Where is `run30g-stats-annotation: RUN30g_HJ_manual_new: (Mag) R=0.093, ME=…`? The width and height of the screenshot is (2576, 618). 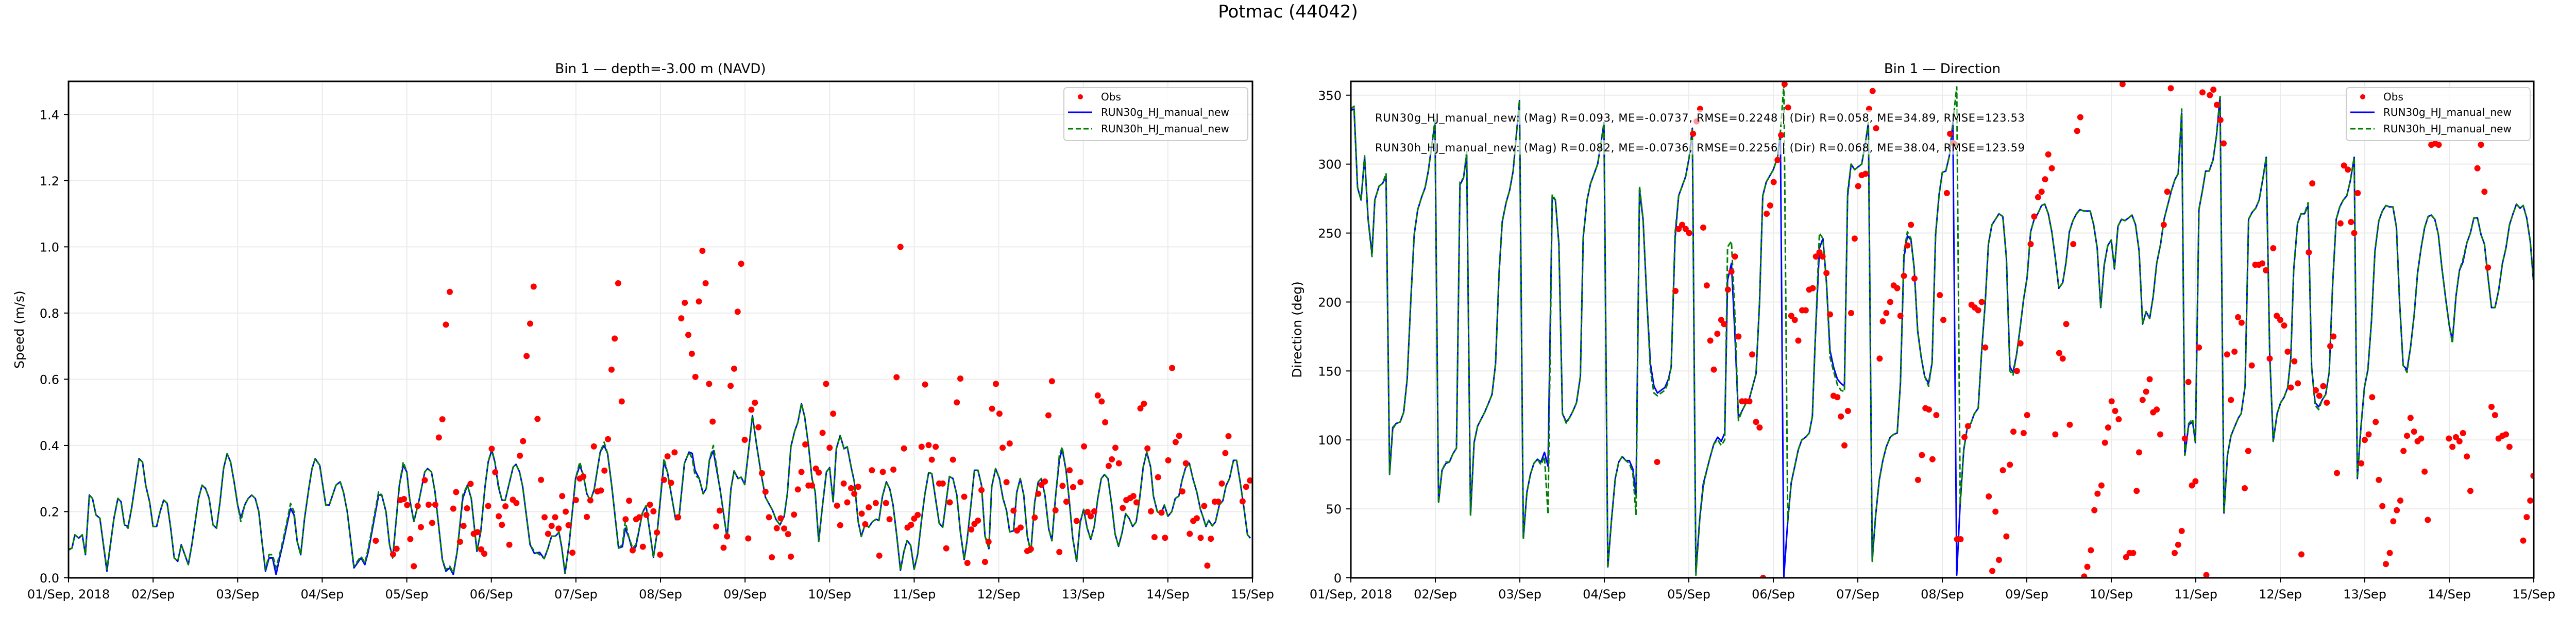
run30g-stats-annotation: RUN30g_HJ_manual_new: (Mag) R=0.093, ME=… is located at coordinates (1700, 119).